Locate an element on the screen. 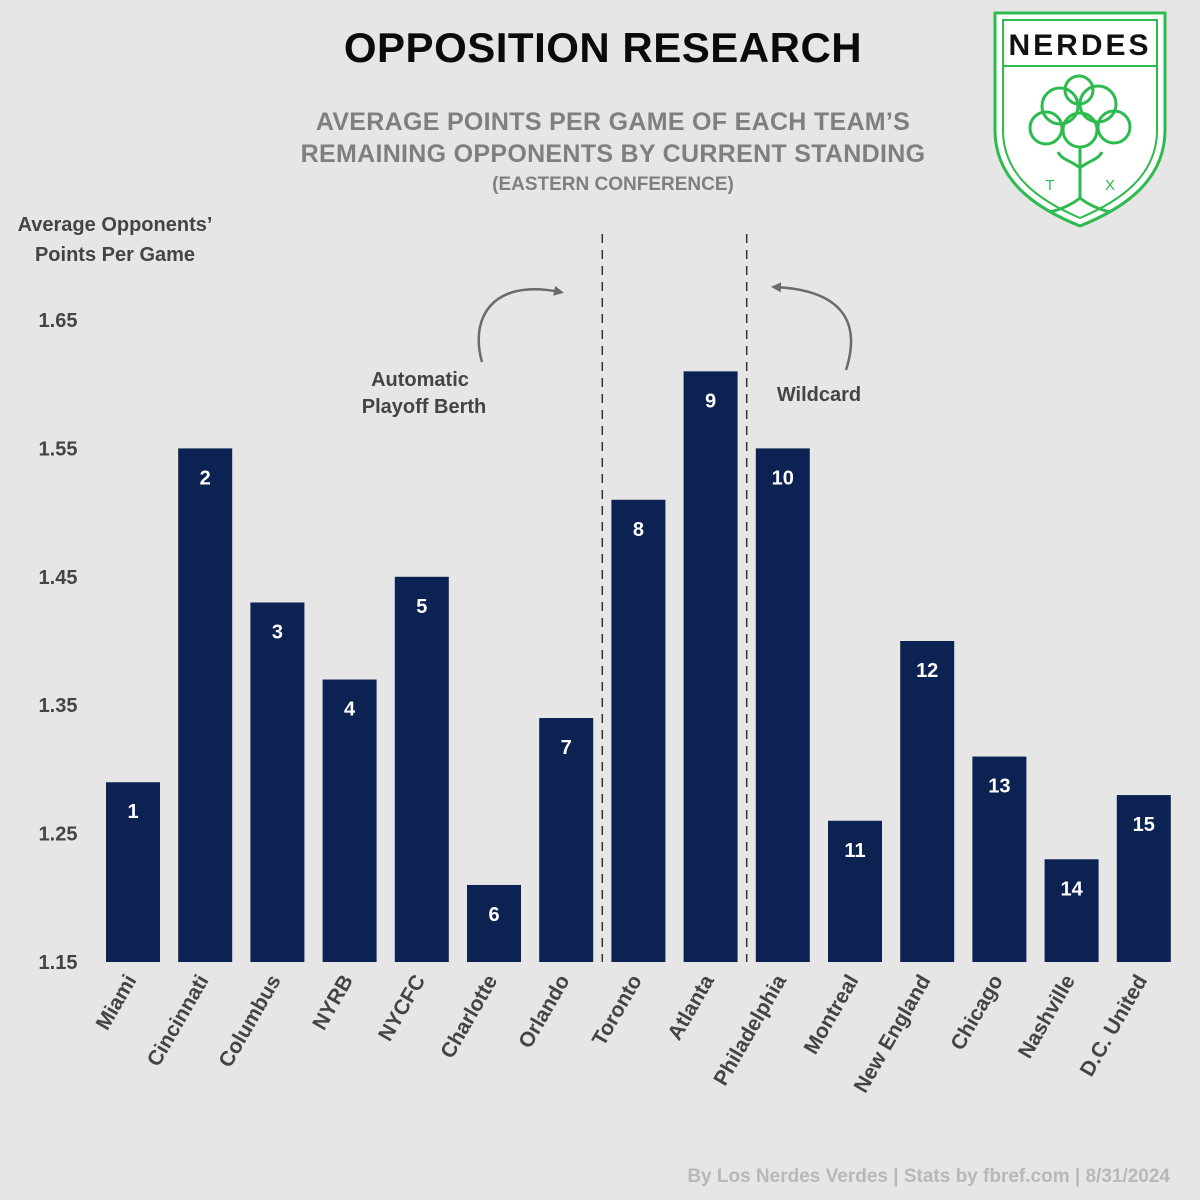 The image size is (1200, 1200). chart-subtitle-line-3: (EASTERN CONFERENCE) is located at coordinates (613, 184).